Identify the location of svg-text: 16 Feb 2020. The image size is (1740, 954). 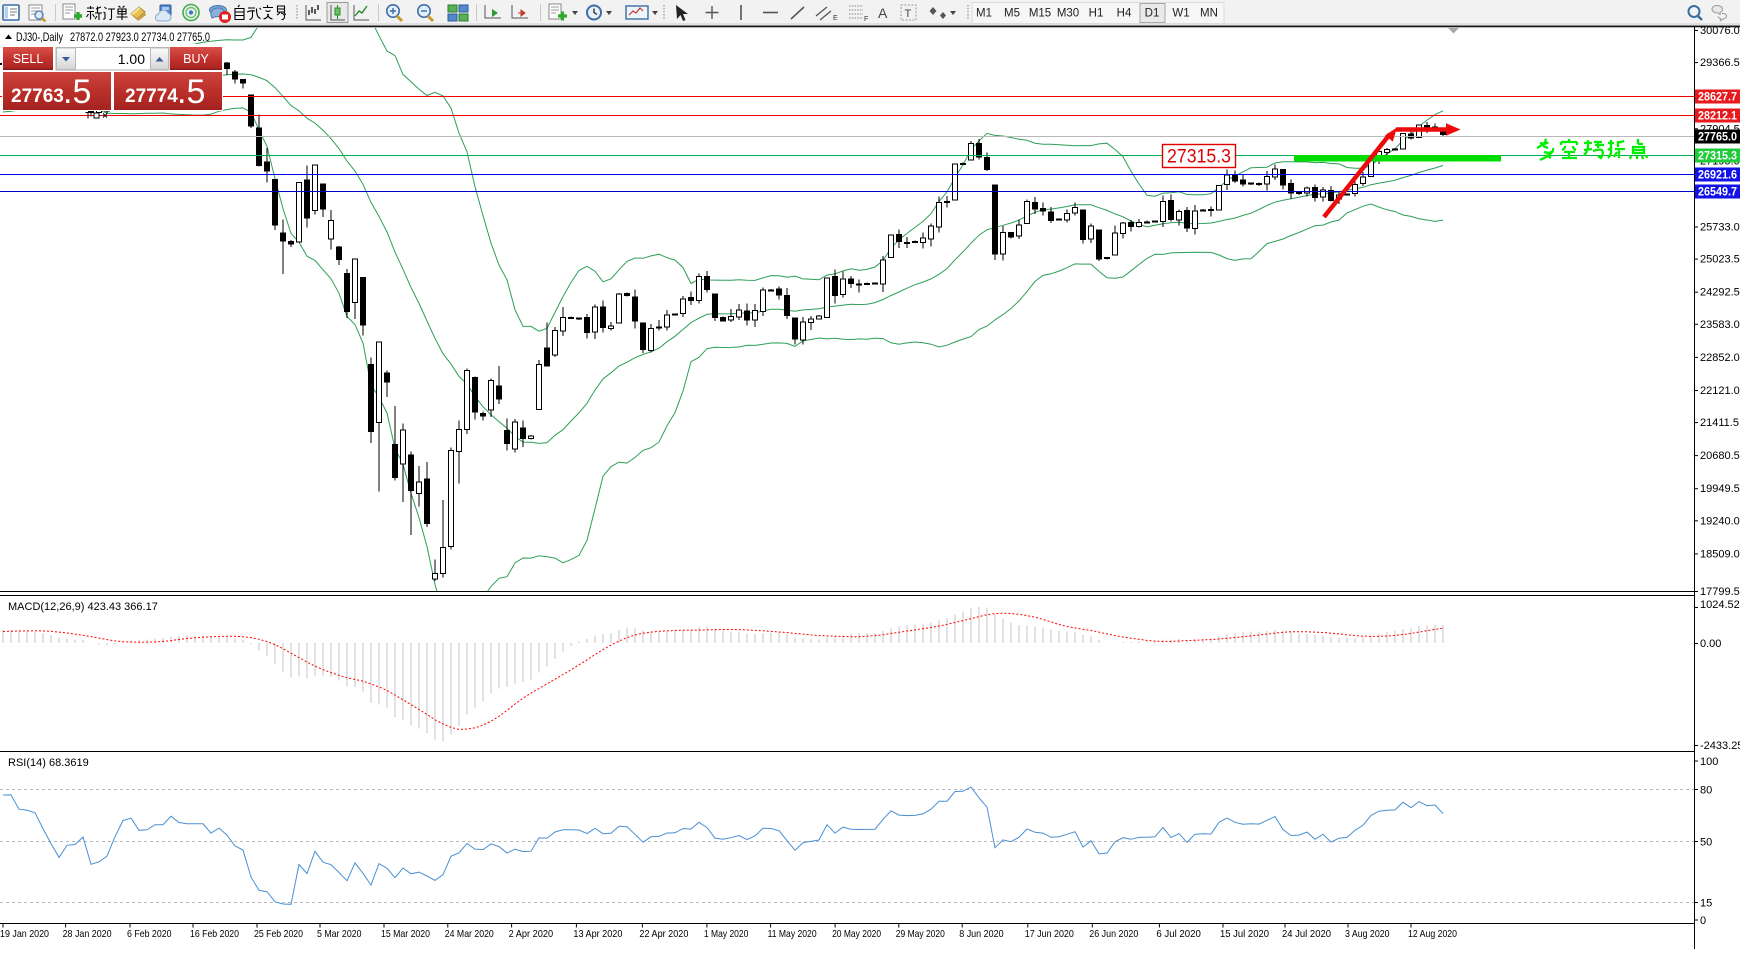
(214, 934).